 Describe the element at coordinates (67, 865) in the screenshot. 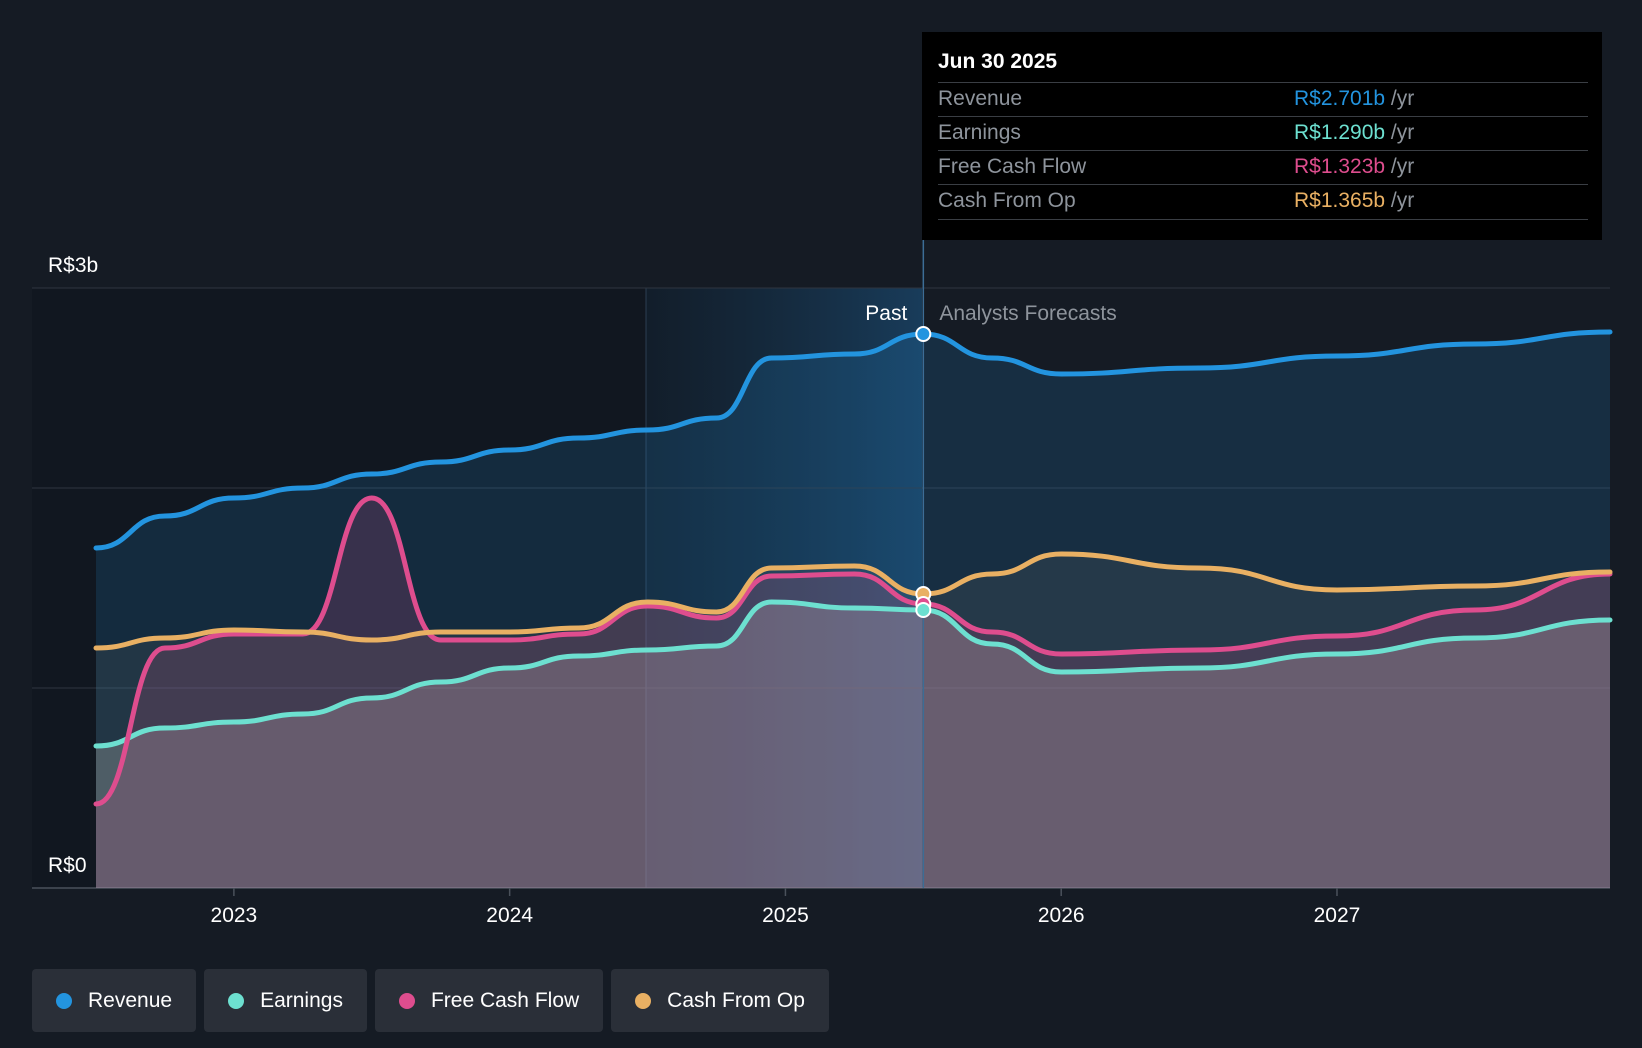

I see `y-axis-label-min: R$0` at that location.